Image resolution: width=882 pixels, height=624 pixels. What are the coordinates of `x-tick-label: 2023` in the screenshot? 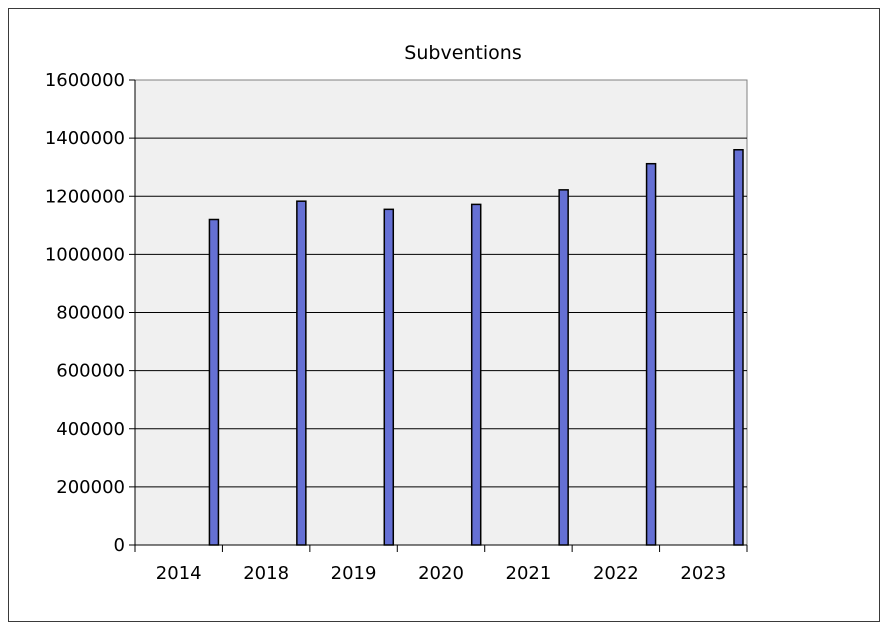 It's located at (703, 573).